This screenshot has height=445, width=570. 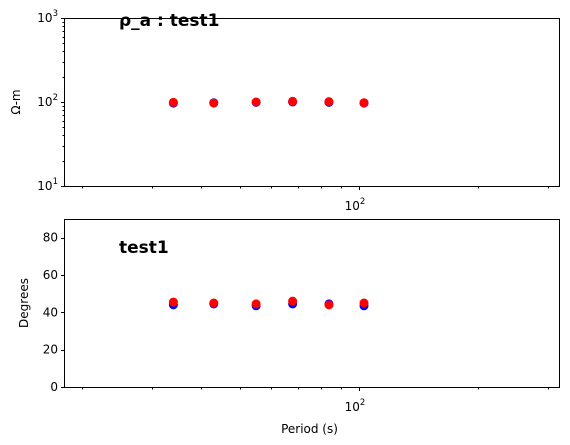 What do you see at coordinates (169, 21) in the screenshot?
I see `rho-panel-title: ρ_a : test1` at bounding box center [169, 21].